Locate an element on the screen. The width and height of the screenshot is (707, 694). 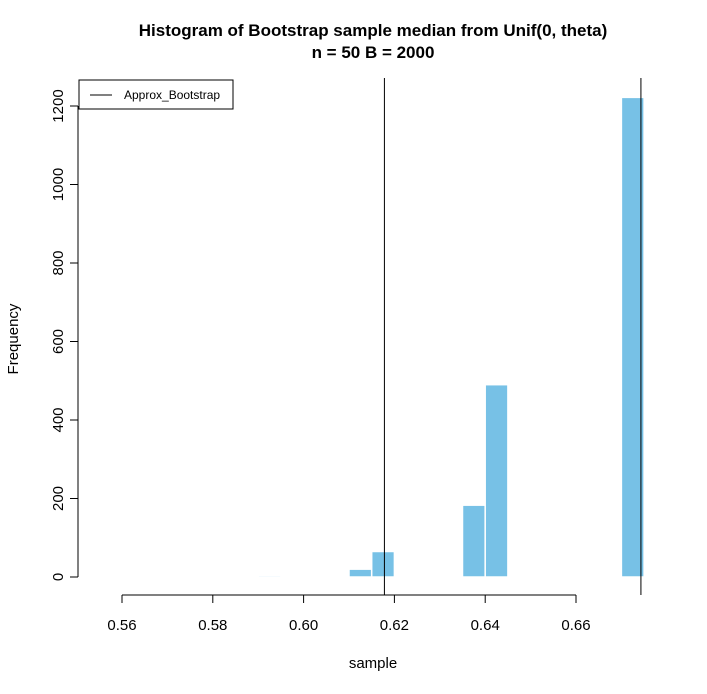
x-tick-label: 0.64 is located at coordinates (485, 625).